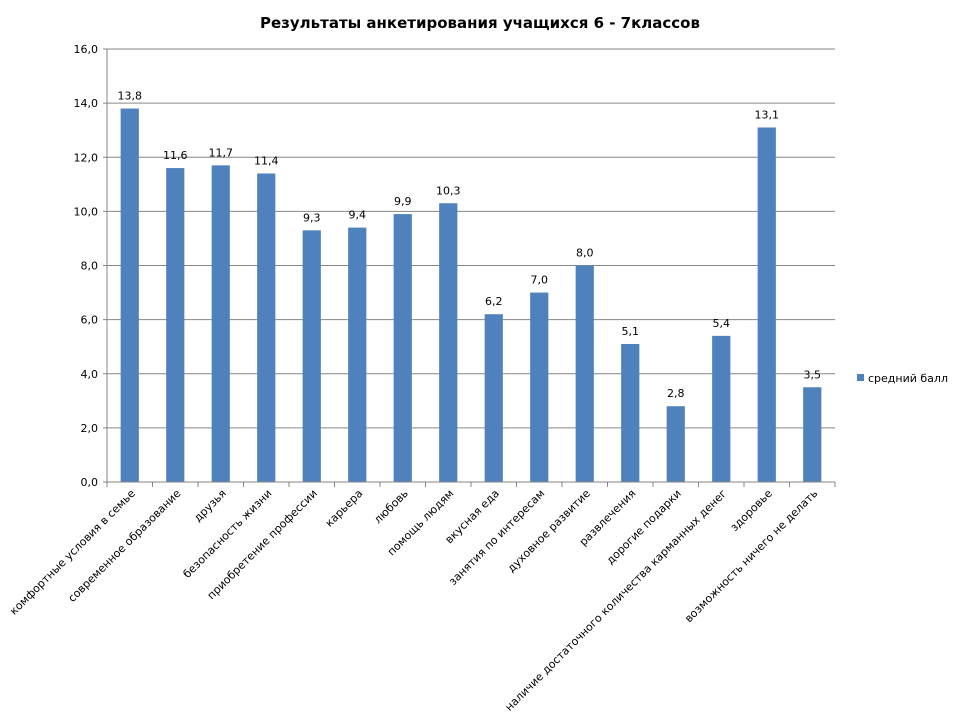 Image resolution: width=959 pixels, height=720 pixels. Describe the element at coordinates (676, 393) in the screenshot. I see `data-label: 2,8` at that location.